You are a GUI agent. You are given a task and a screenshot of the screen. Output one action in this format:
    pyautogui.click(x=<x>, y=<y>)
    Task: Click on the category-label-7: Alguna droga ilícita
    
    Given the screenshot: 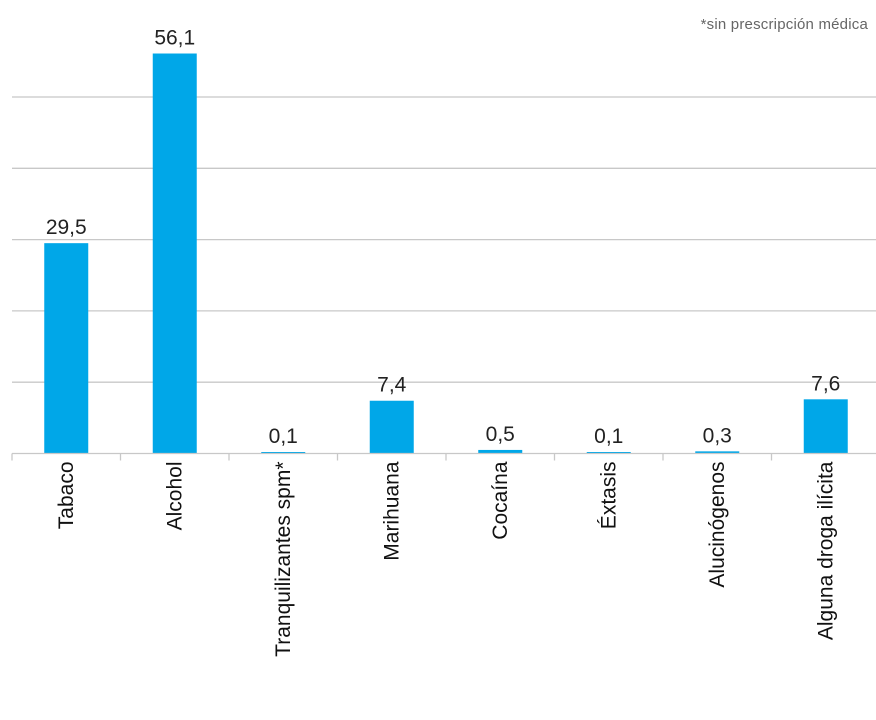 What is the action you would take?
    pyautogui.click(x=825, y=550)
    